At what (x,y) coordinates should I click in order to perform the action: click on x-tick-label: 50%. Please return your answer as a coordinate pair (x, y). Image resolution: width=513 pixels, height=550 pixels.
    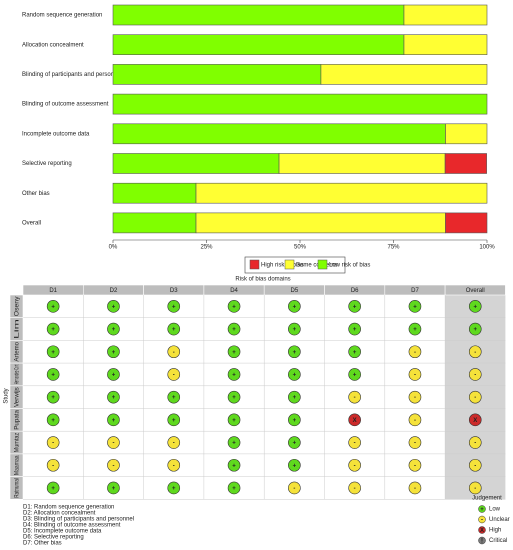
    Looking at the image, I should click on (300, 248).